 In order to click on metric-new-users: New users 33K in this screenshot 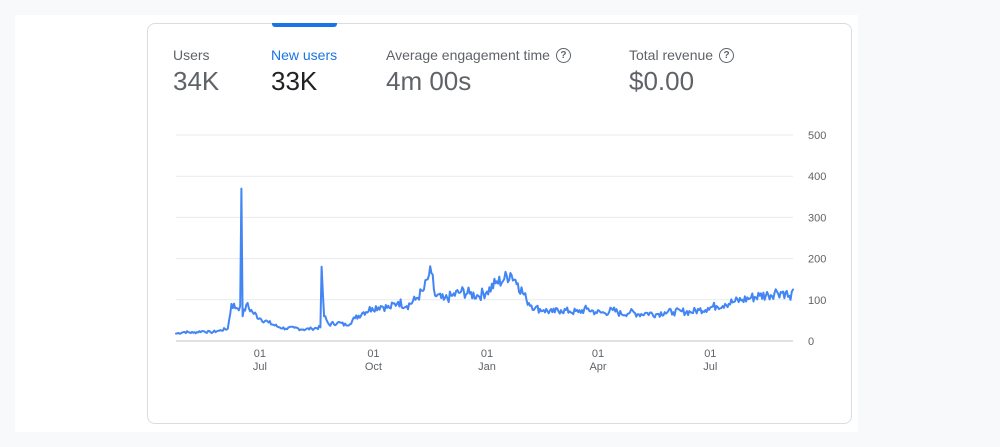, I will do `click(304, 71)`.